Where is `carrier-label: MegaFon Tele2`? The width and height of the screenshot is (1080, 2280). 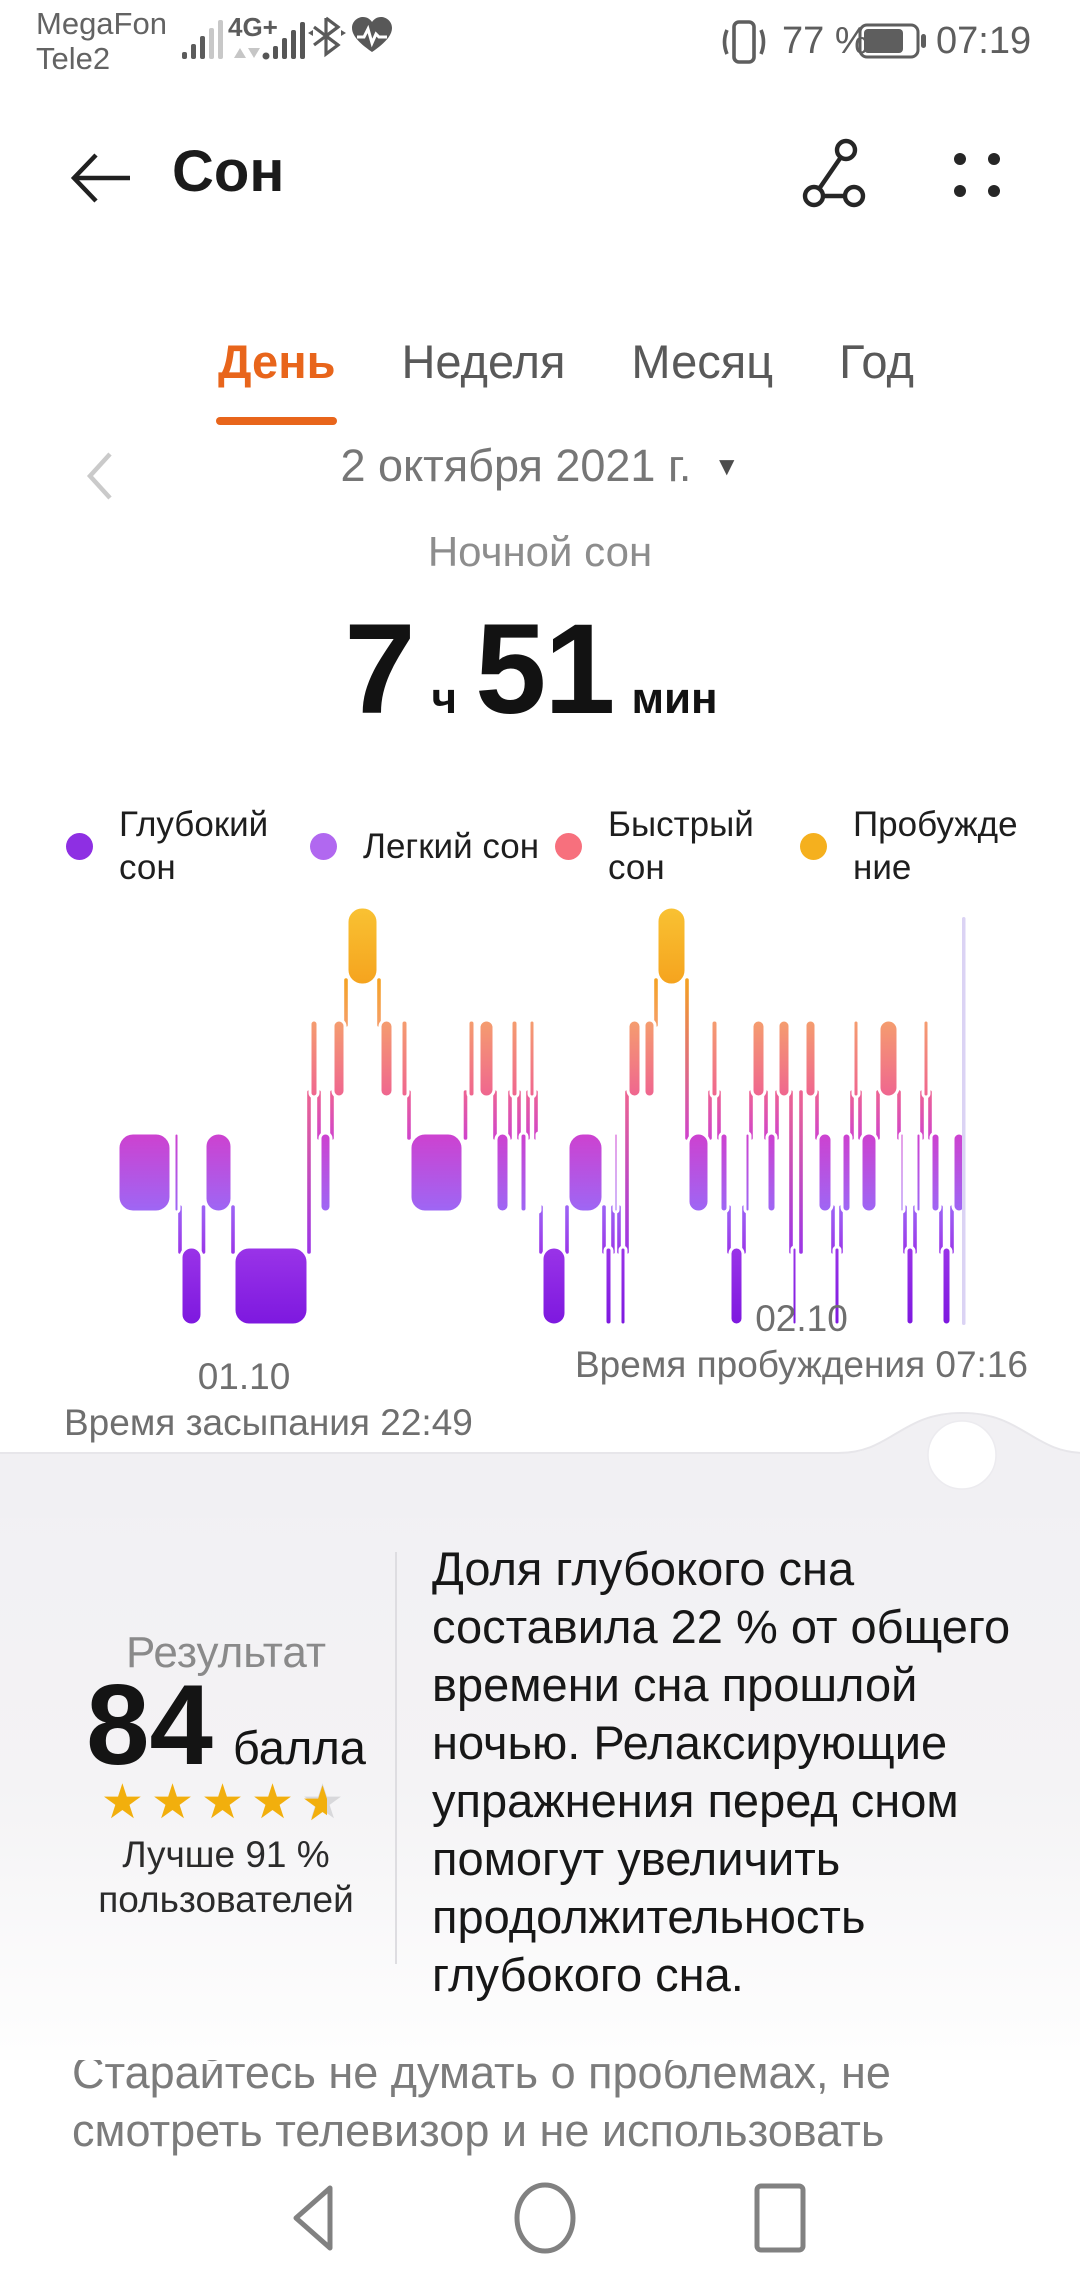 carrier-label: MegaFon Tele2 is located at coordinates (101, 41).